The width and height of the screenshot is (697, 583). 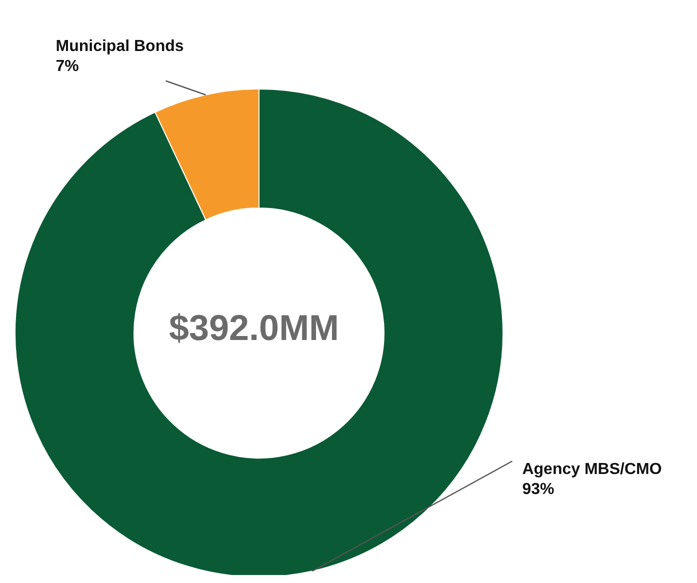 I want to click on data-label: 7%, so click(x=67, y=66).